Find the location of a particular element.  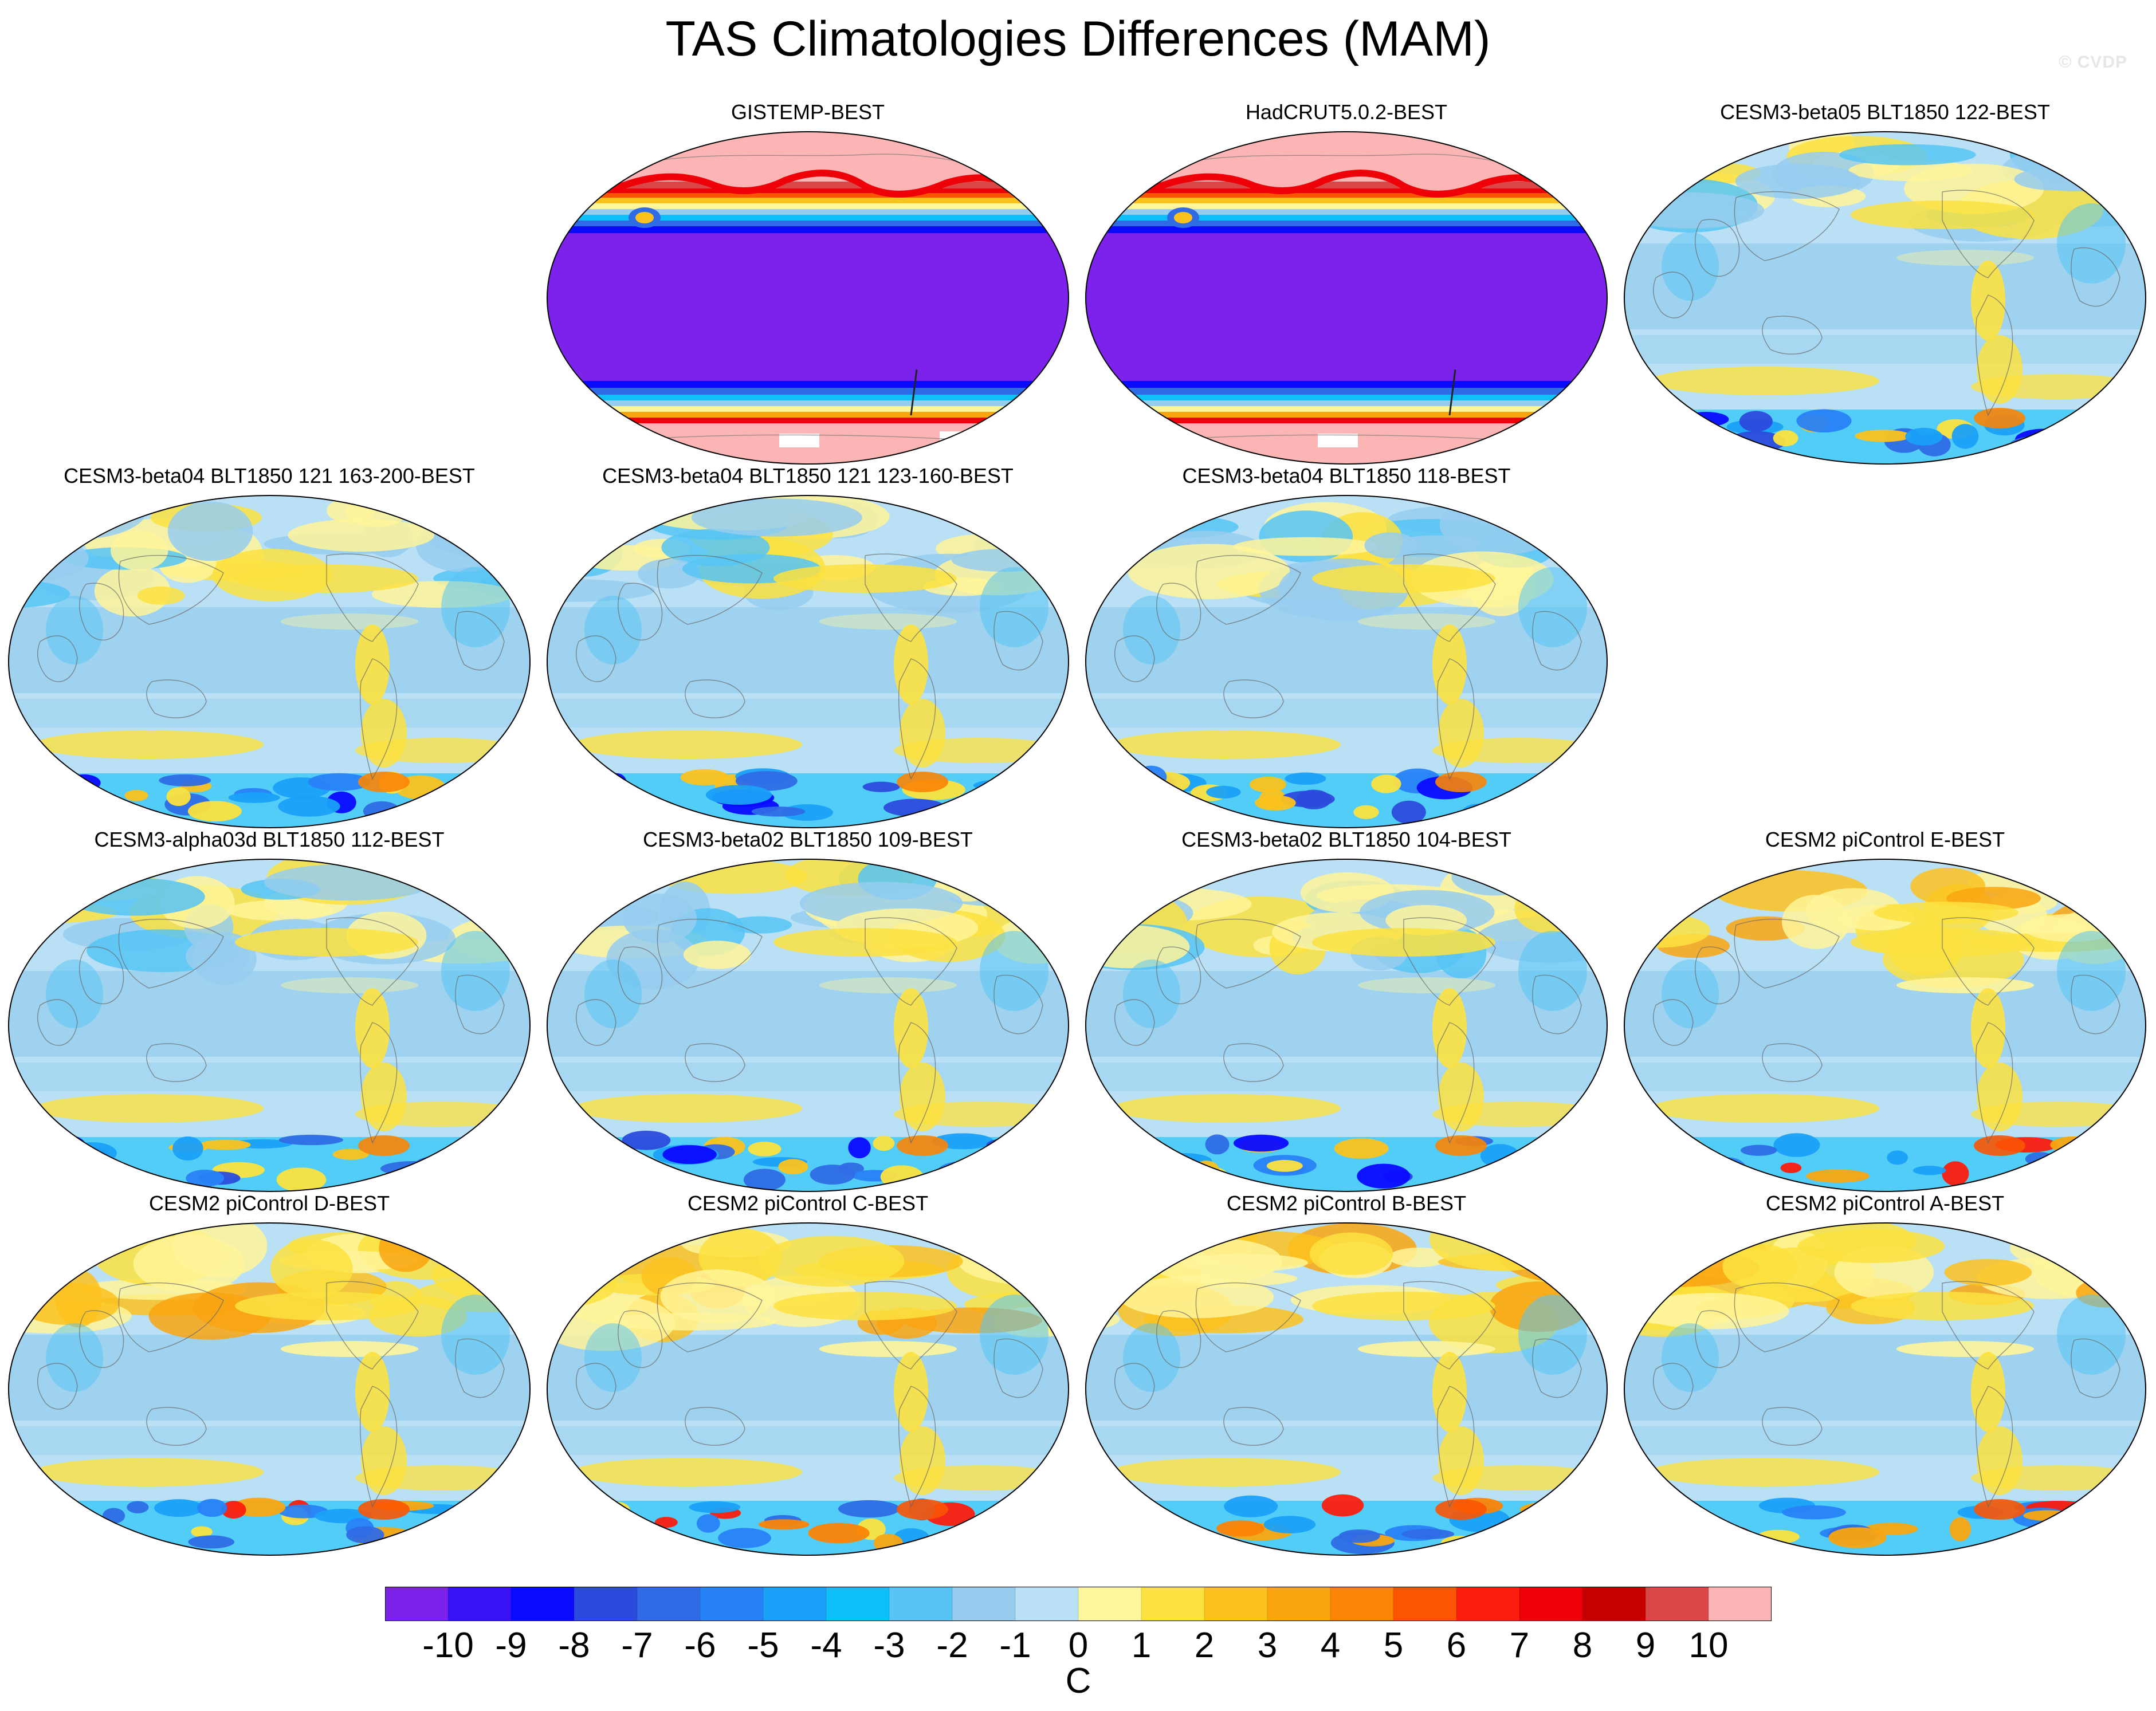

colorbar-tick-label: -7 is located at coordinates (637, 1645).